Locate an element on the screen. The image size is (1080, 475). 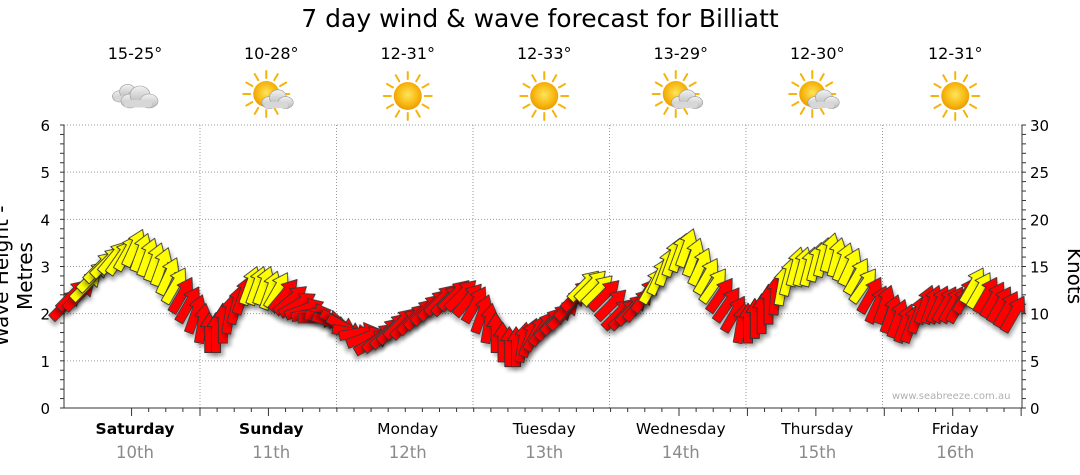
wind-arrow-shape is located at coordinates (1012, 314).